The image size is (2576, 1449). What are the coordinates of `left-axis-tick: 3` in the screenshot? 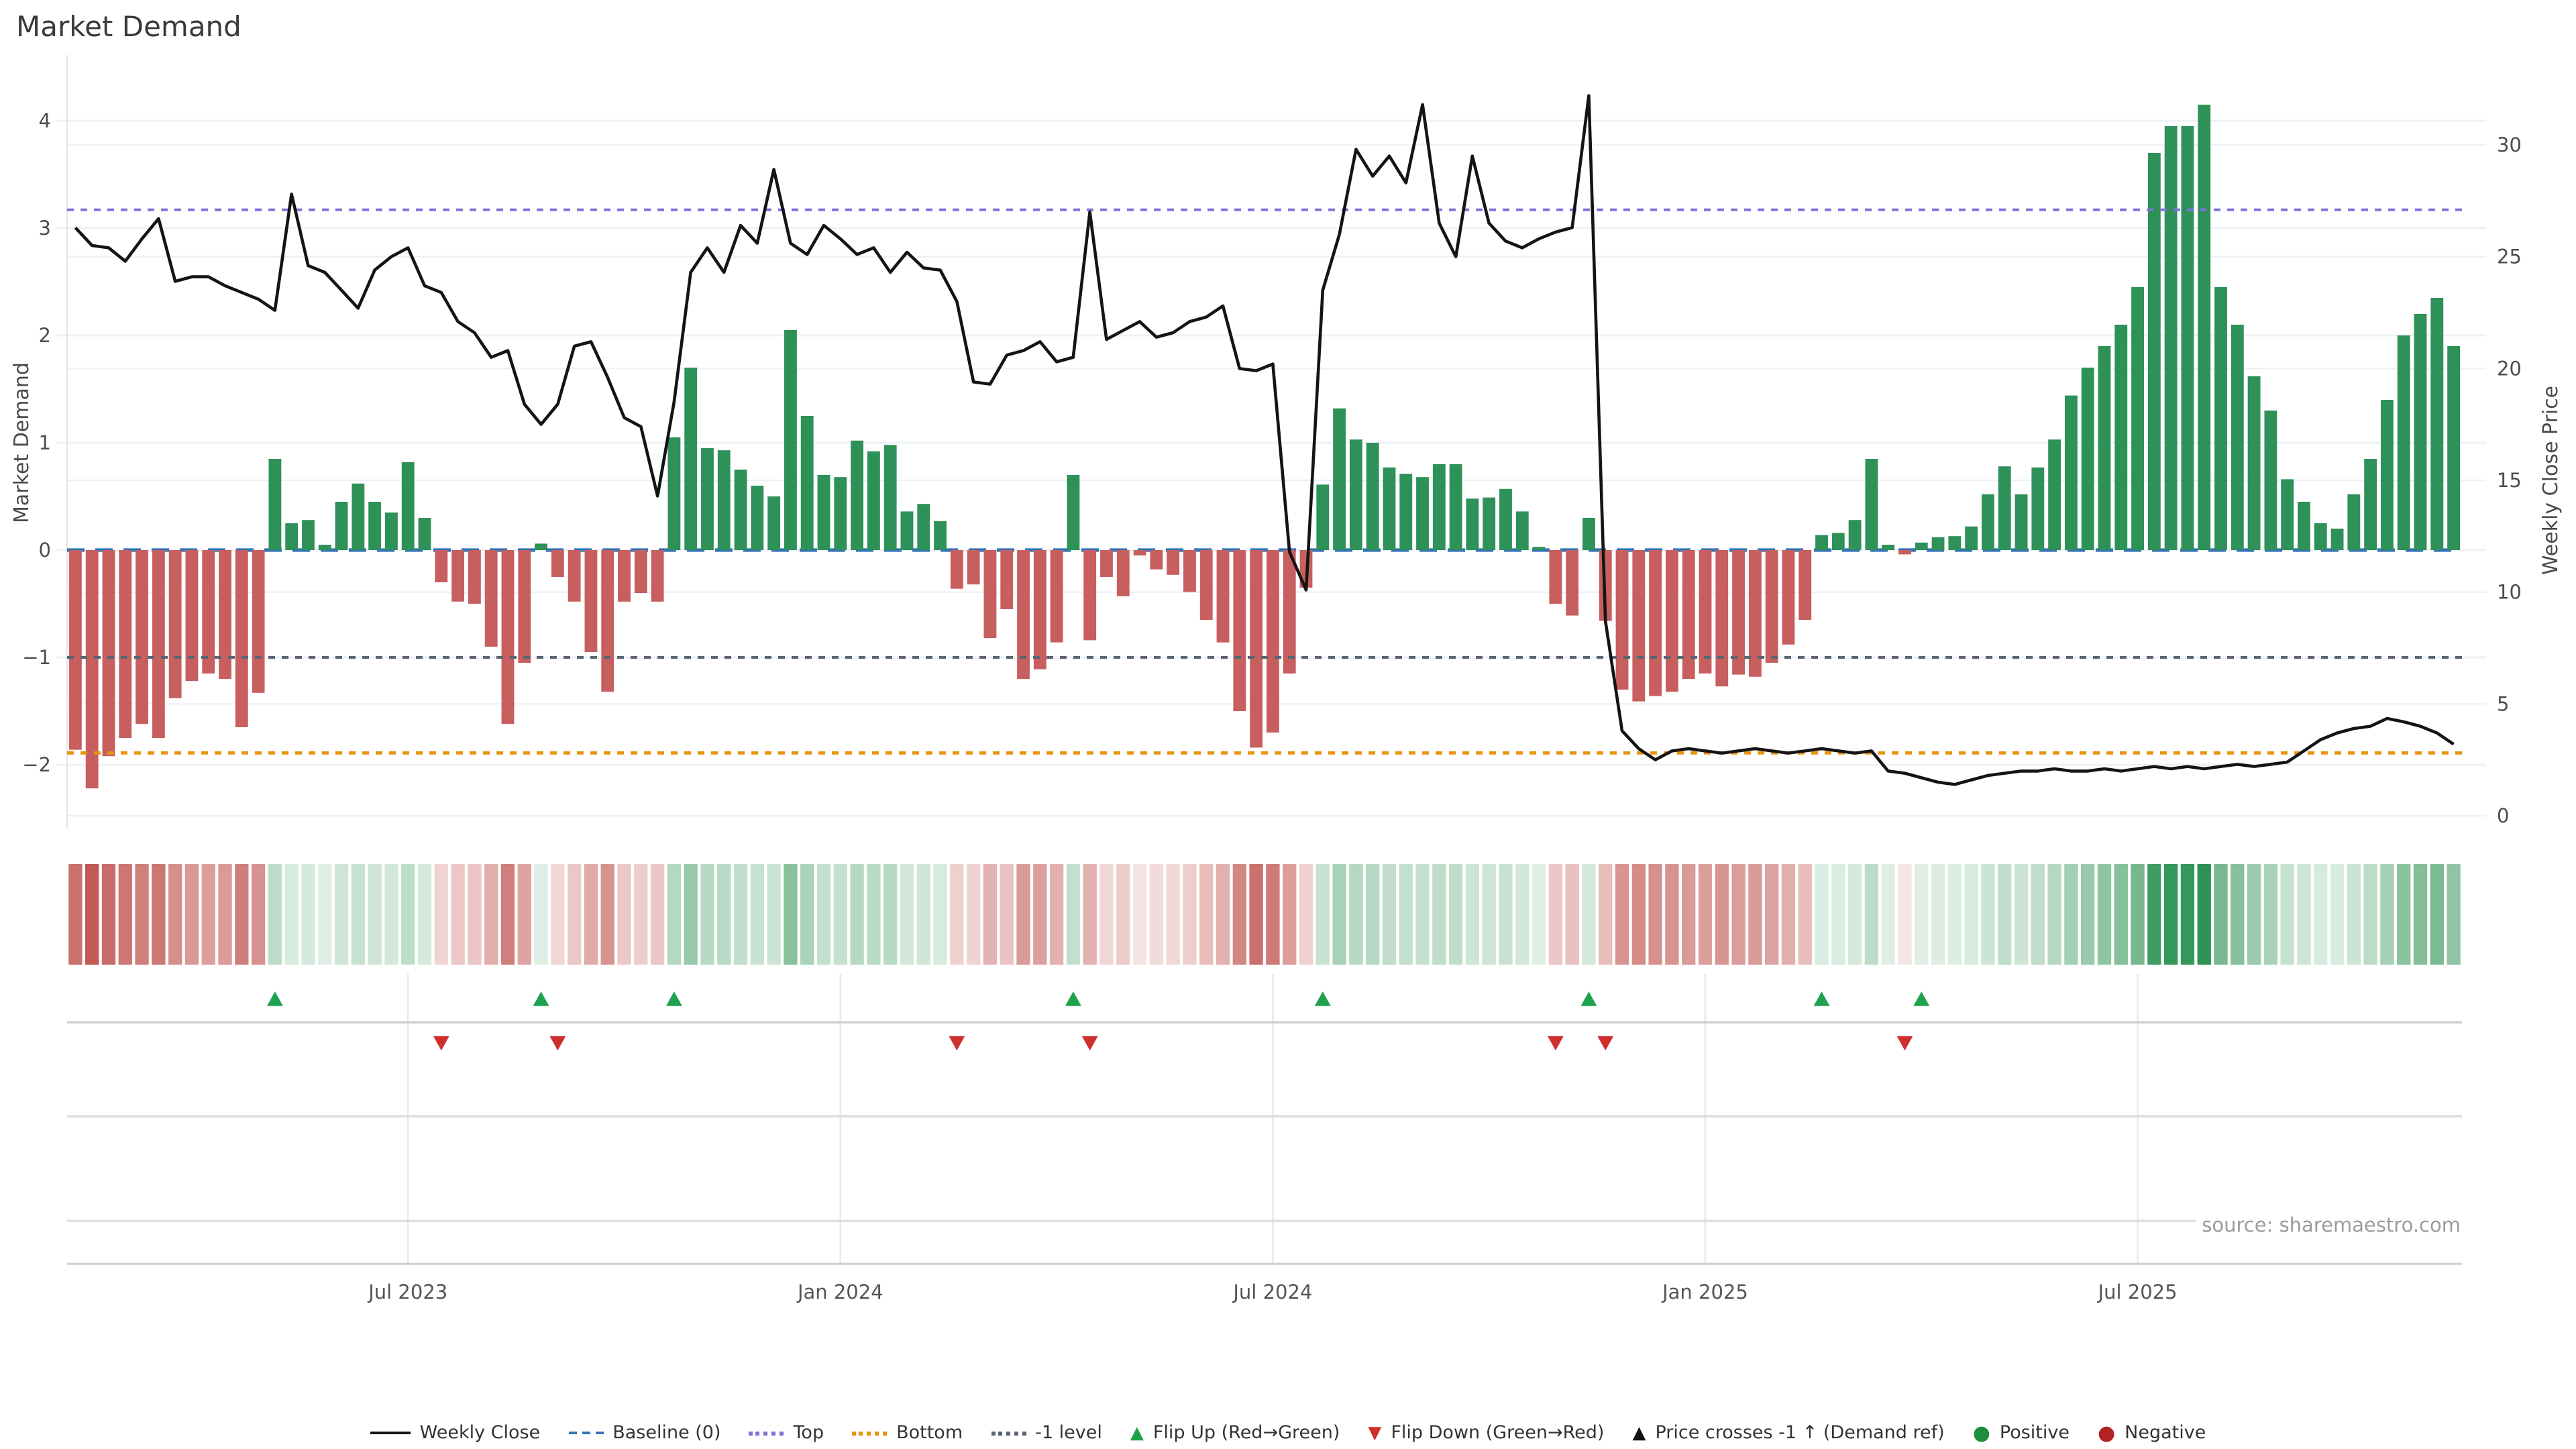 It's located at (45, 228).